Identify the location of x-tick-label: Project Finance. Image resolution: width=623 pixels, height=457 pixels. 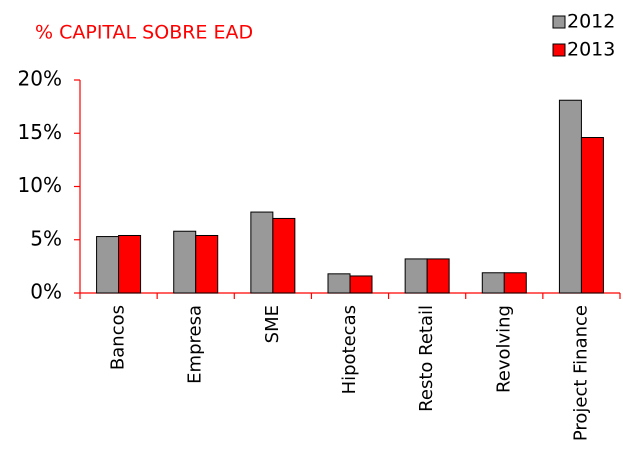
(580, 373).